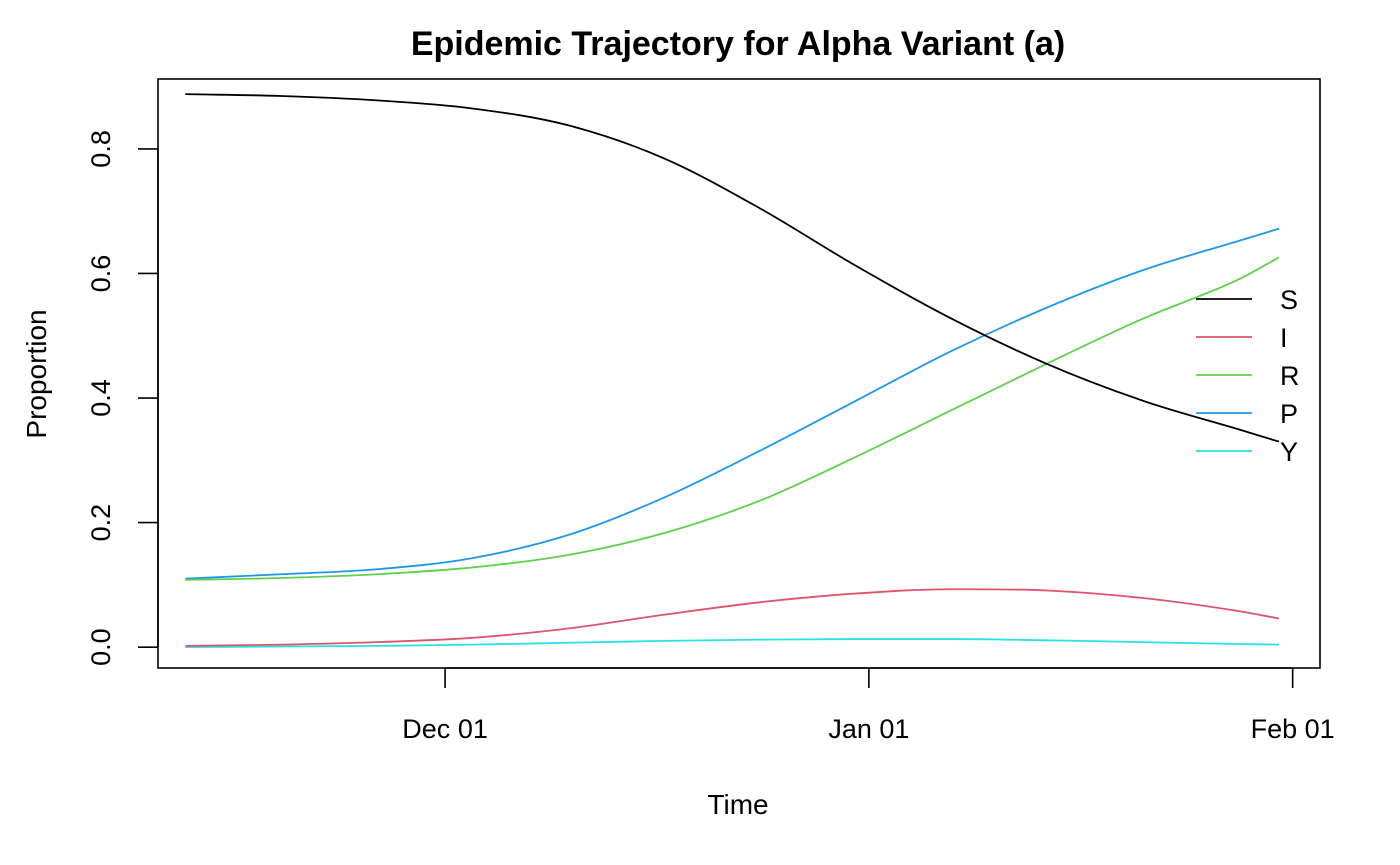 The width and height of the screenshot is (1400, 865). I want to click on legend-label-p: P, so click(1289, 414).